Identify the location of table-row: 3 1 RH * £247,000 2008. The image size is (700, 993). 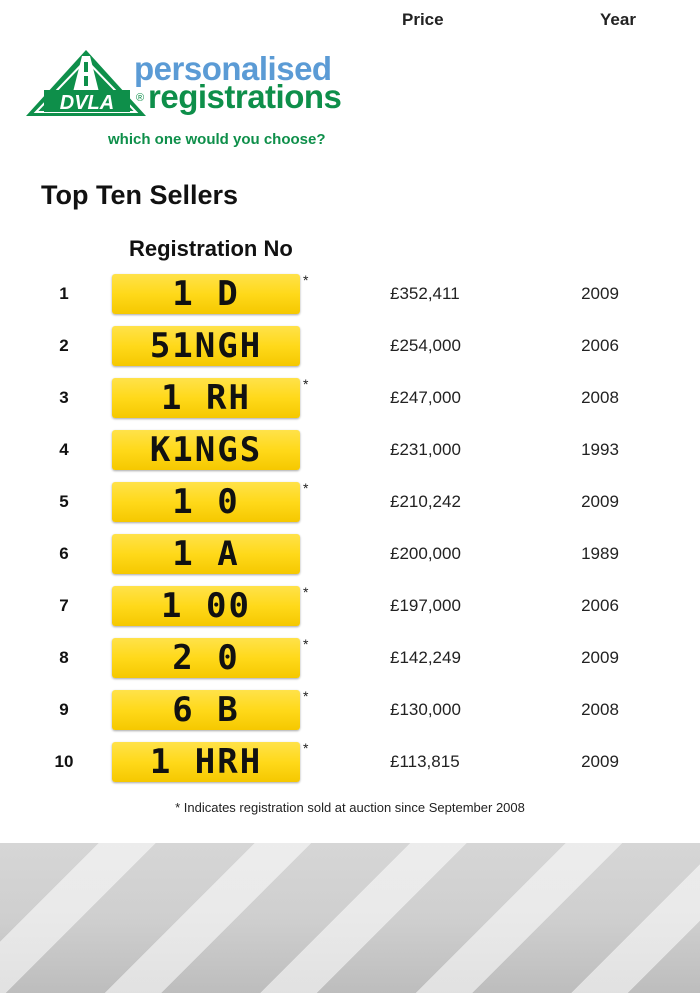
(350, 403).